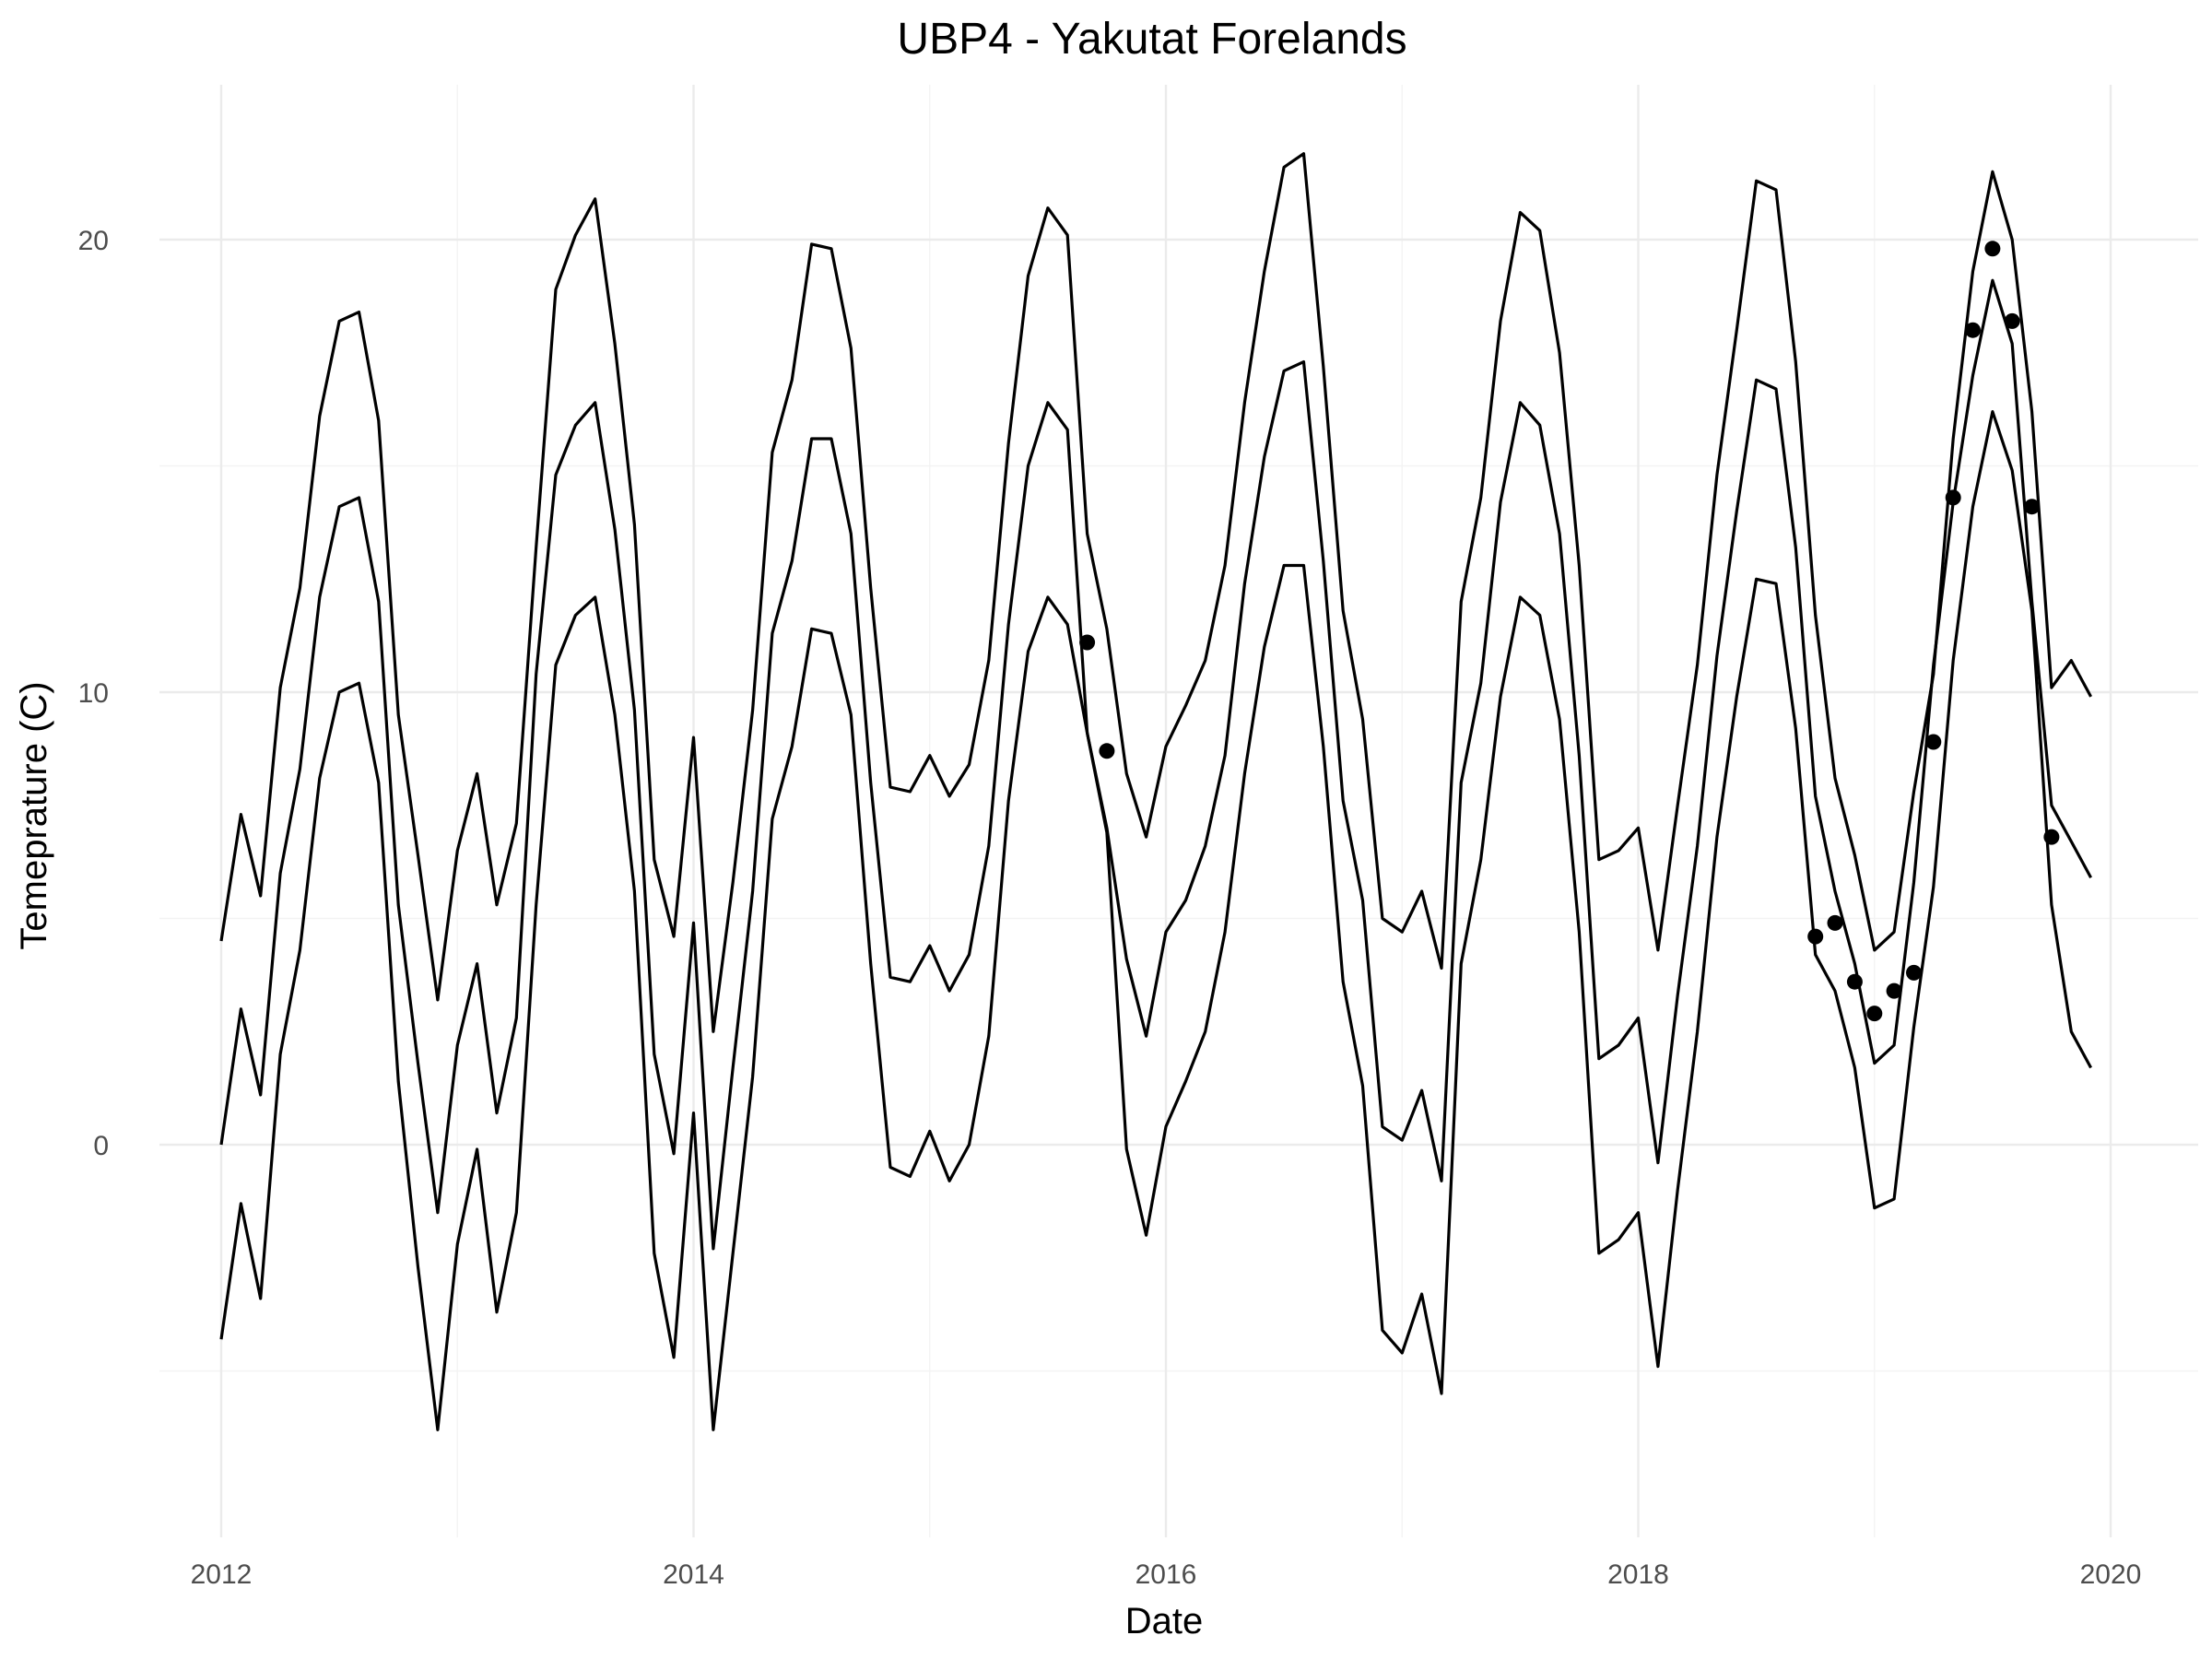  I want to click on y-tick-label: 0, so click(101, 1146).